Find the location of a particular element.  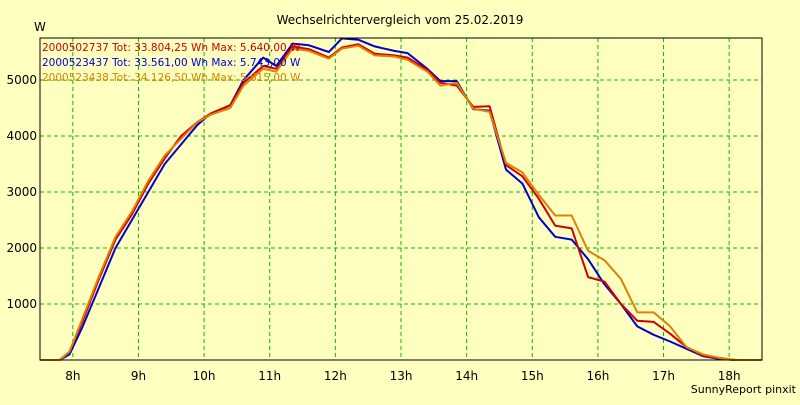

x-tick-label: 11h is located at coordinates (269, 376).